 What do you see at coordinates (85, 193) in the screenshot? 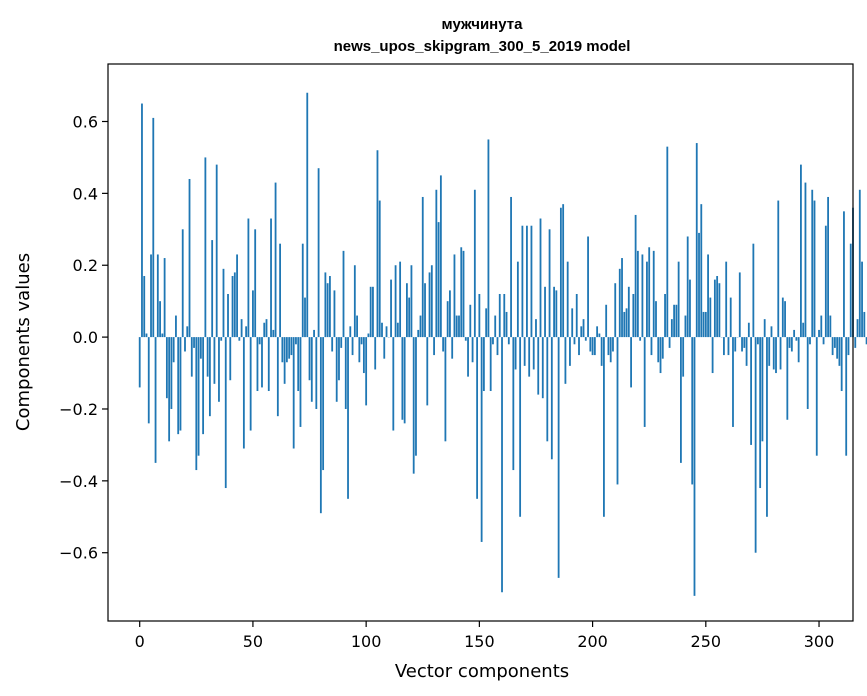
I see `y-tick-label: 0.4` at bounding box center [85, 193].